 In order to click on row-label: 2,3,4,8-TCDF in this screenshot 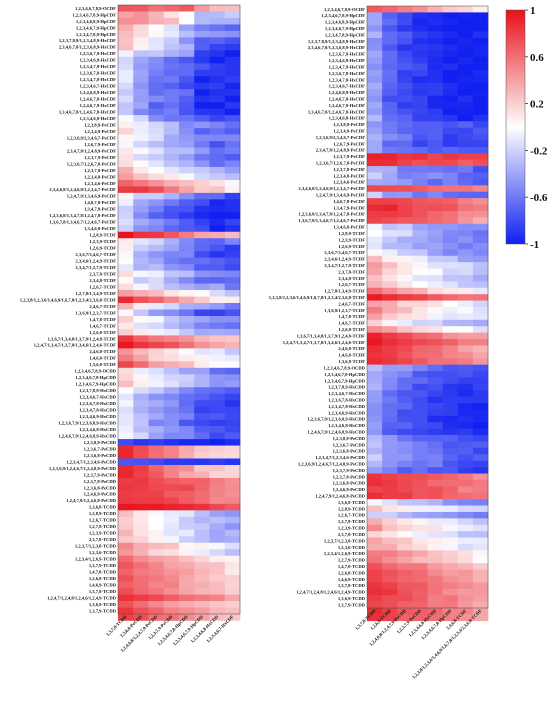, I will do `click(351, 278)`.